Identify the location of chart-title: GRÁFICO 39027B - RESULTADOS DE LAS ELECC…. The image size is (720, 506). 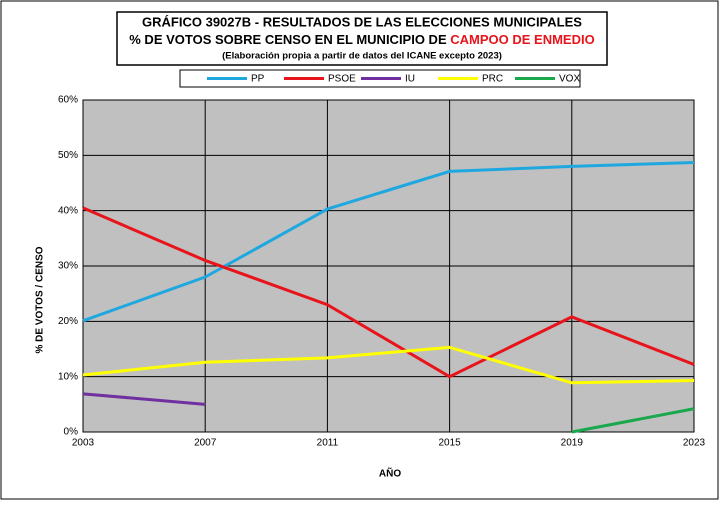
(362, 21).